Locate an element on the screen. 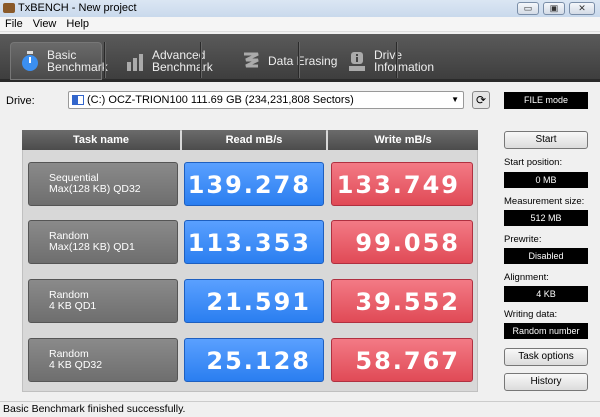  task-button: Random Max(128 KB) QD1 is located at coordinates (103, 242).